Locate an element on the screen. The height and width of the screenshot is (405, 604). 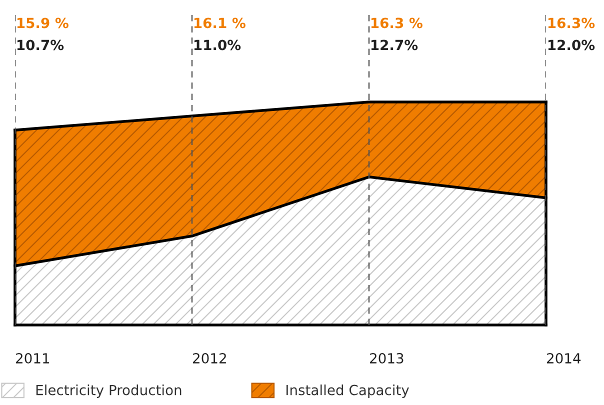
text: 16.1 % is located at coordinates (220, 23).